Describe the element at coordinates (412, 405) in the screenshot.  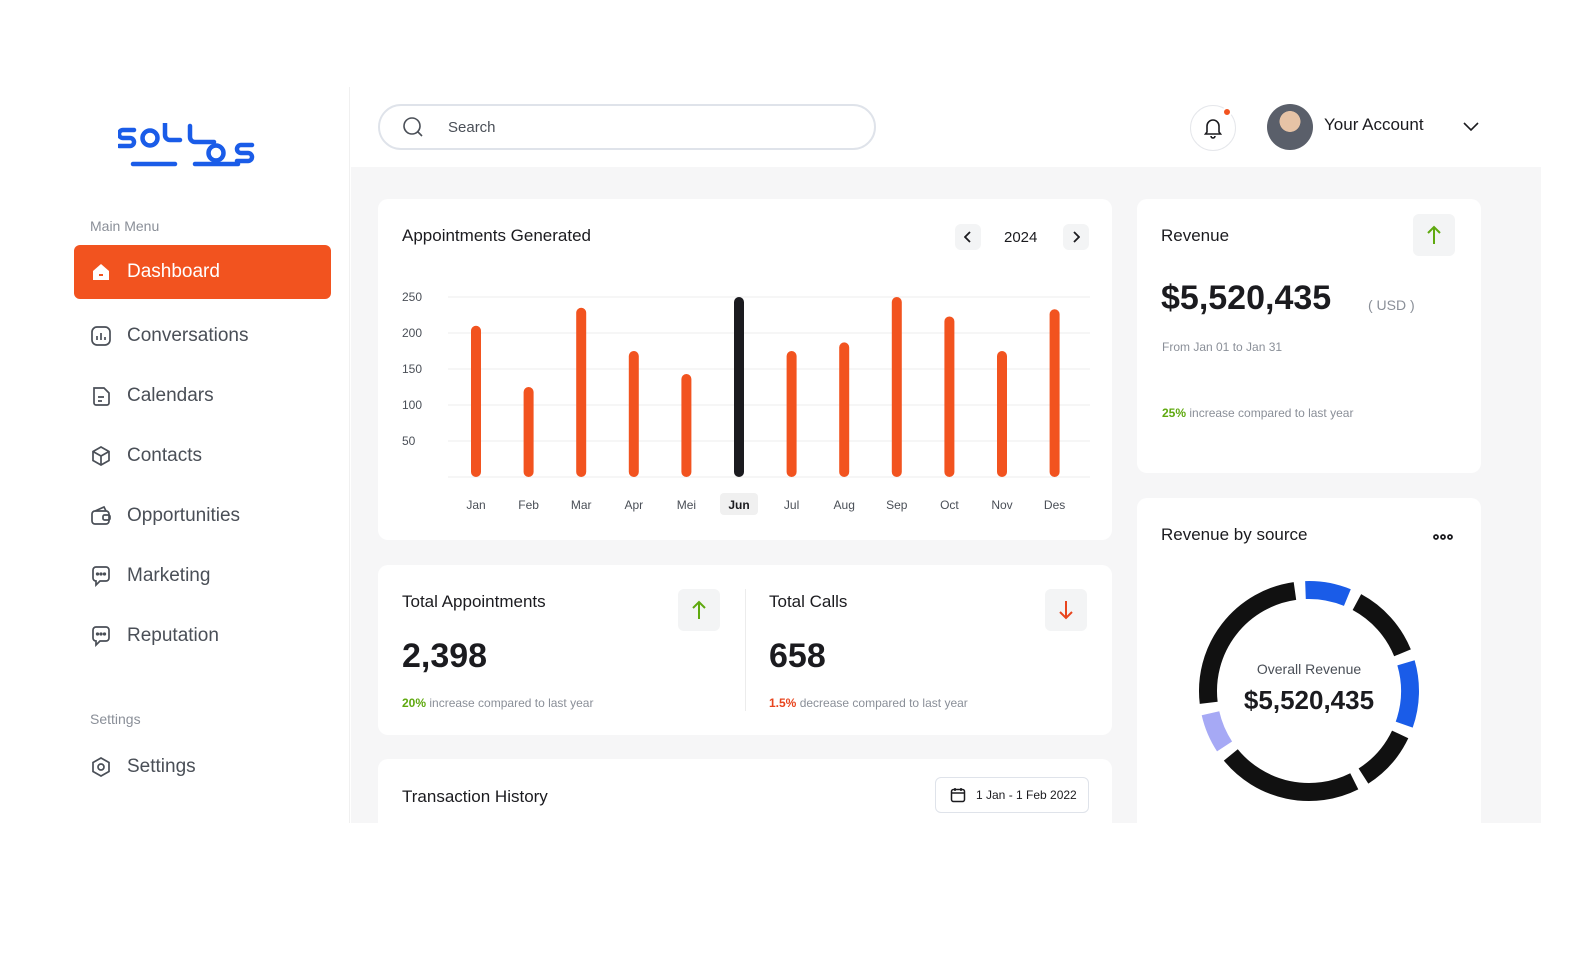
I see `y-tick-label: 100` at that location.